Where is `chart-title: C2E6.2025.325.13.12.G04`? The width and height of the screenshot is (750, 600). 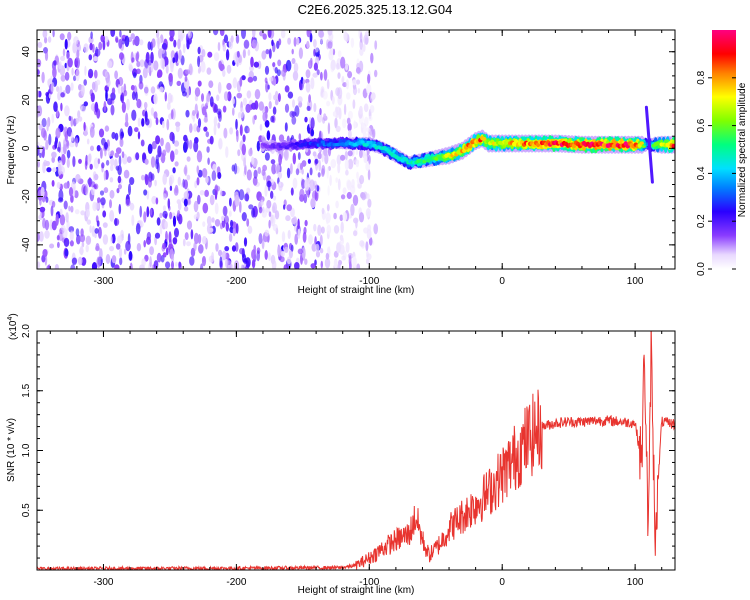 chart-title: C2E6.2025.325.13.12.G04 is located at coordinates (375, 9).